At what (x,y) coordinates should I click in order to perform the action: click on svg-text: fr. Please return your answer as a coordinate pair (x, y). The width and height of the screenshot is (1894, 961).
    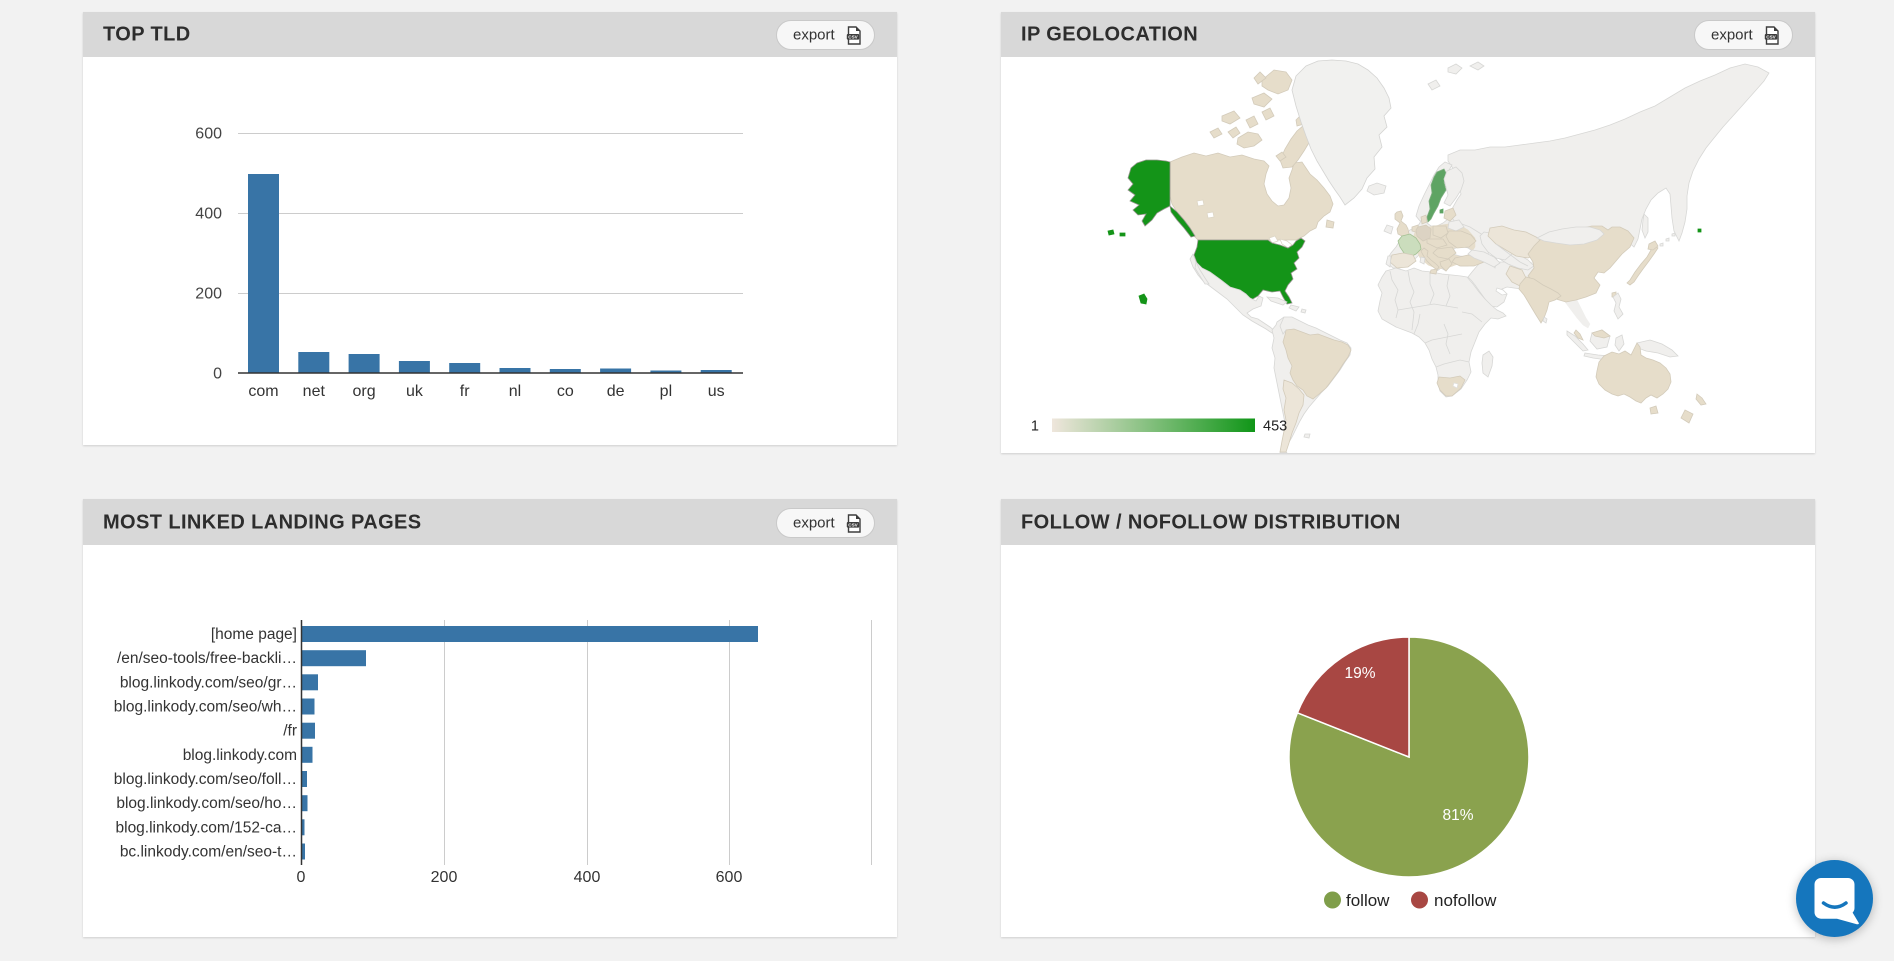
    Looking at the image, I should click on (465, 391).